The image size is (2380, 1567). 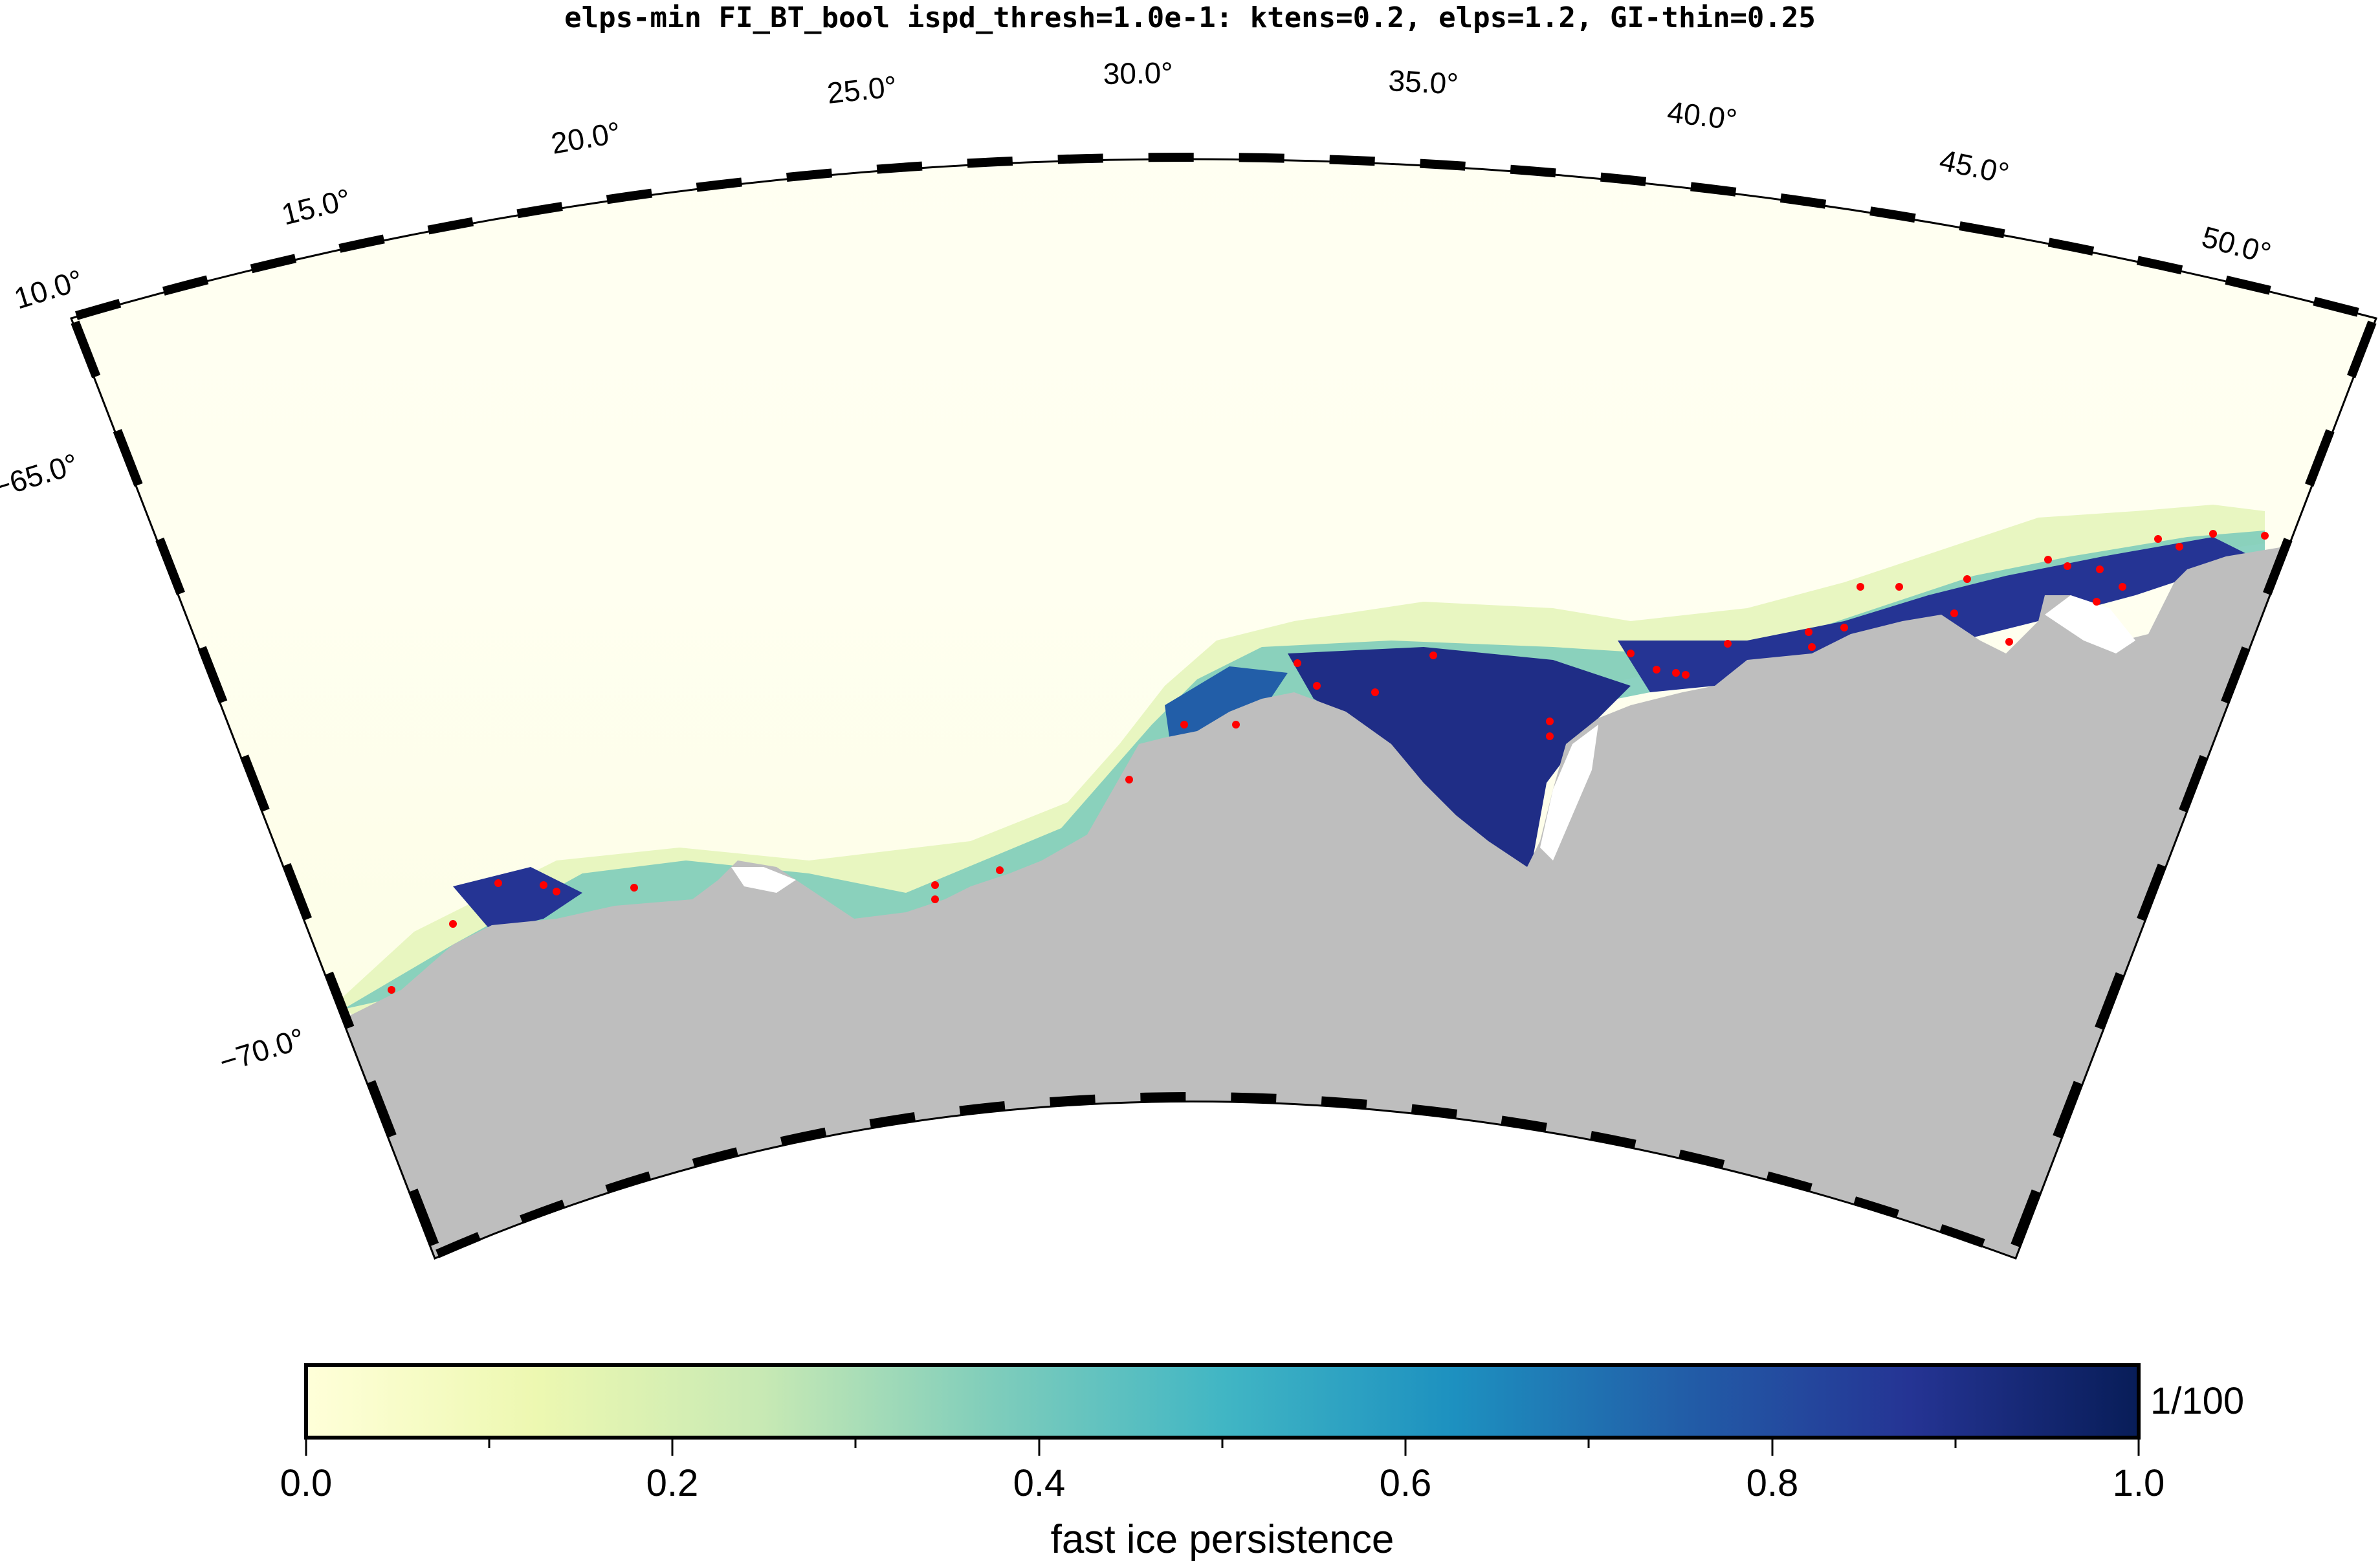 I want to click on ice-shelf-bay, so click(x=1569, y=793).